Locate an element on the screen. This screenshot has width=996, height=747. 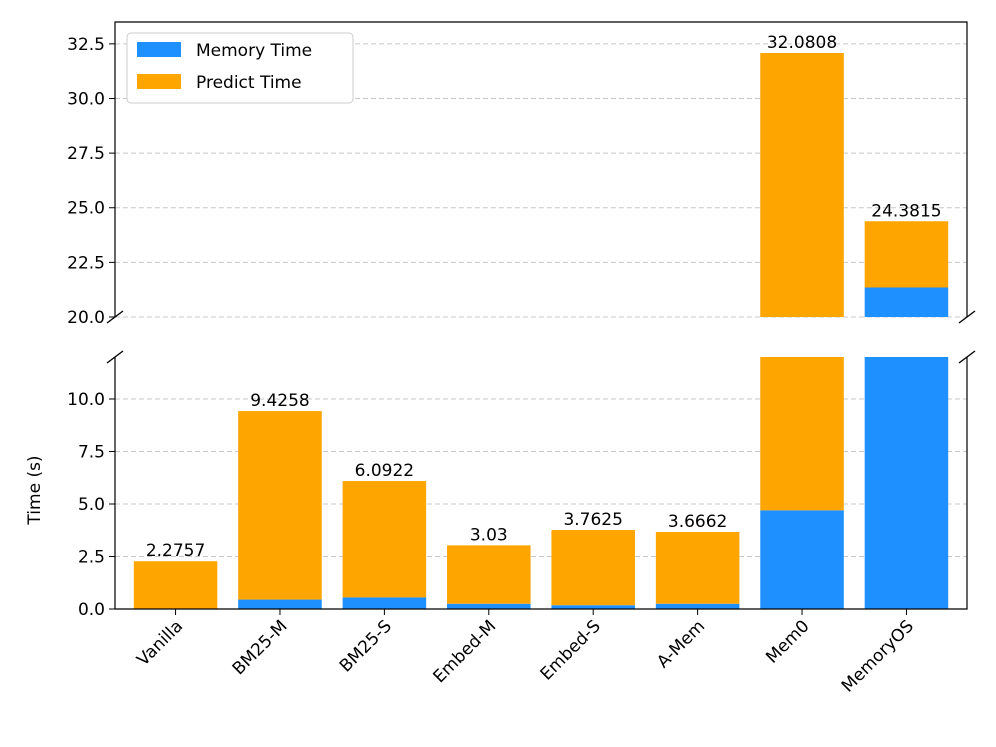
bar-total-label: 32.0808 is located at coordinates (802, 43).